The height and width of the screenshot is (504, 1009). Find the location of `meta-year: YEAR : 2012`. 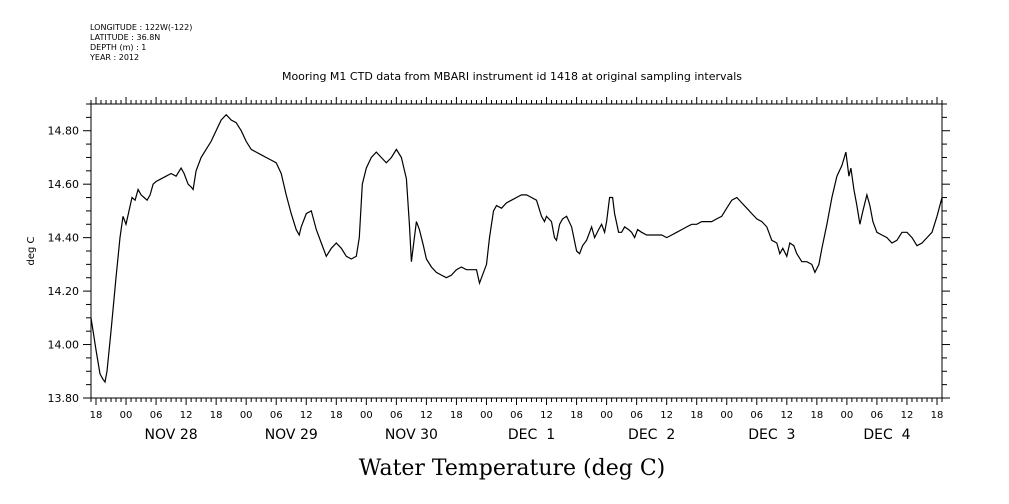

meta-year: YEAR : 2012 is located at coordinates (114, 57).